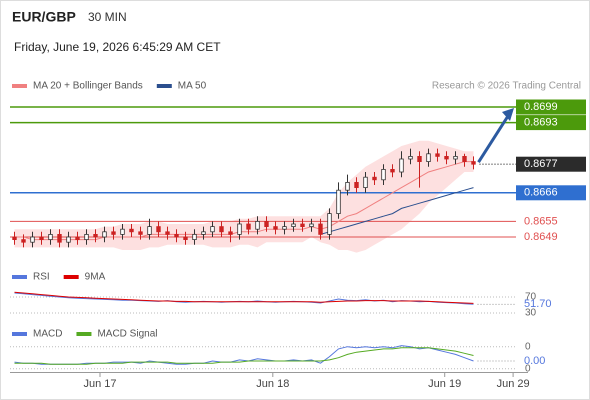 Image resolution: width=590 pixels, height=400 pixels. I want to click on legend-label: MACD Signal, so click(127, 334).